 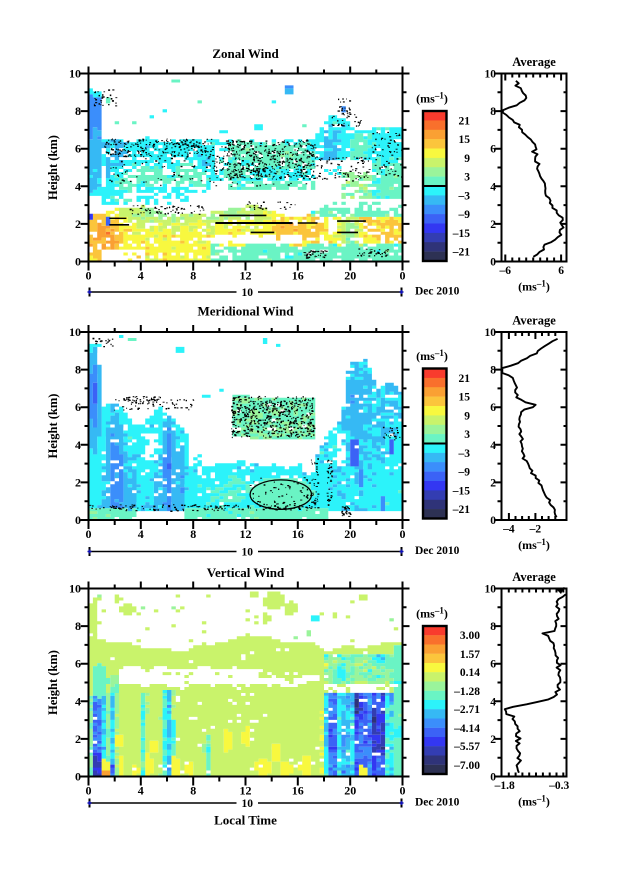 I want to click on svg-text: Meridional Wind, so click(x=246, y=311).